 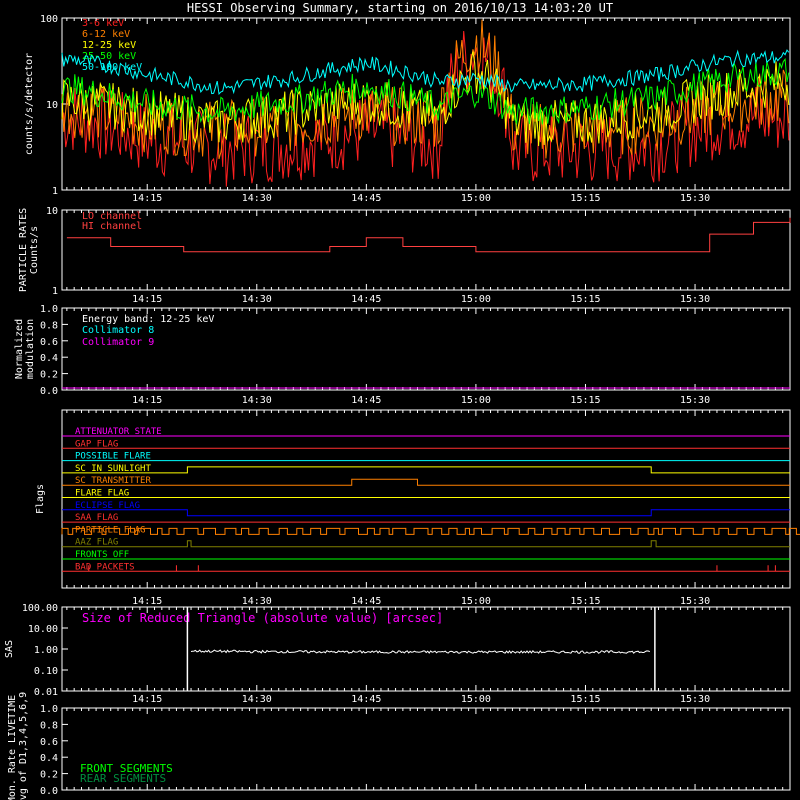 I want to click on counts-legend-3-6: 3-6 keV, so click(x=103, y=23).